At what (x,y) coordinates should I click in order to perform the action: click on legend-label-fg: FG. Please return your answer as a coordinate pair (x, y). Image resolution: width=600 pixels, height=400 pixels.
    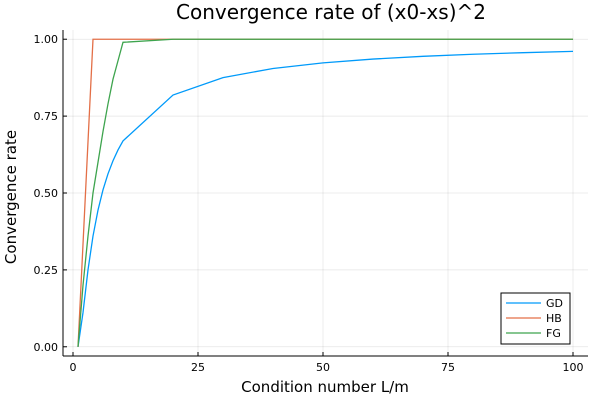
    Looking at the image, I should click on (553, 333).